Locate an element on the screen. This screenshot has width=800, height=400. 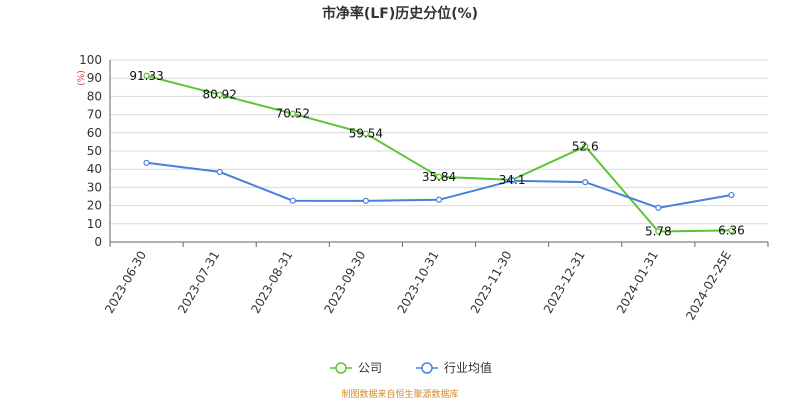
y-tick-label: 90 is located at coordinates (94, 78).